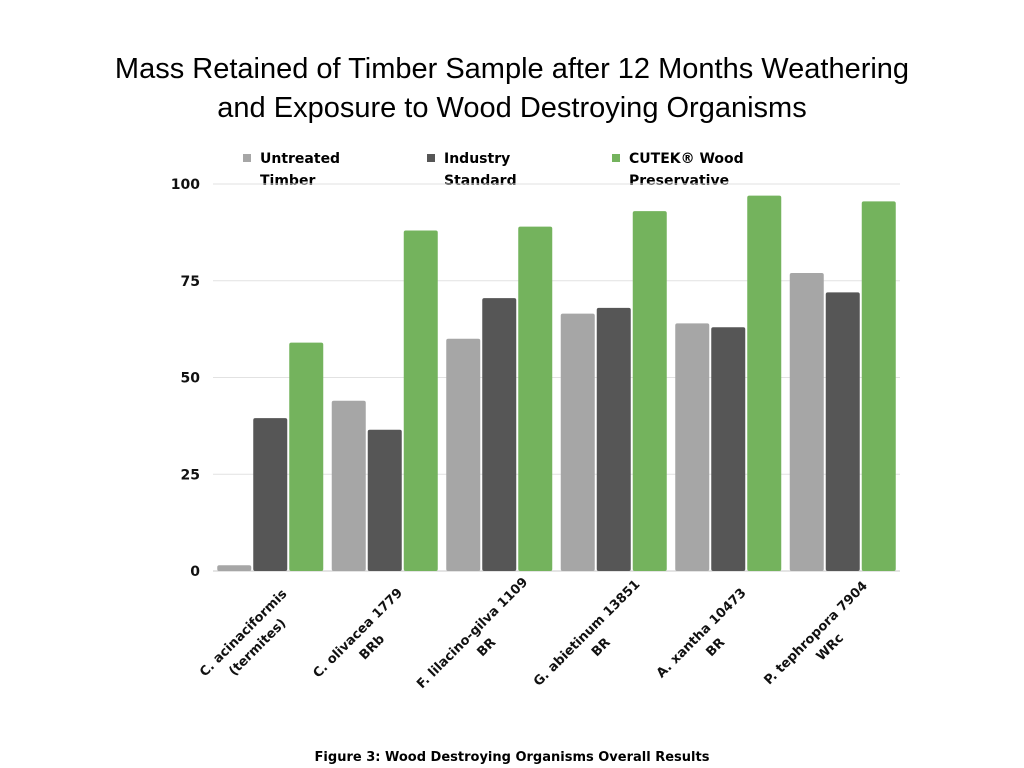  Describe the element at coordinates (480, 181) in the screenshot. I see `legend-label-industry-line-2: Standard` at that location.